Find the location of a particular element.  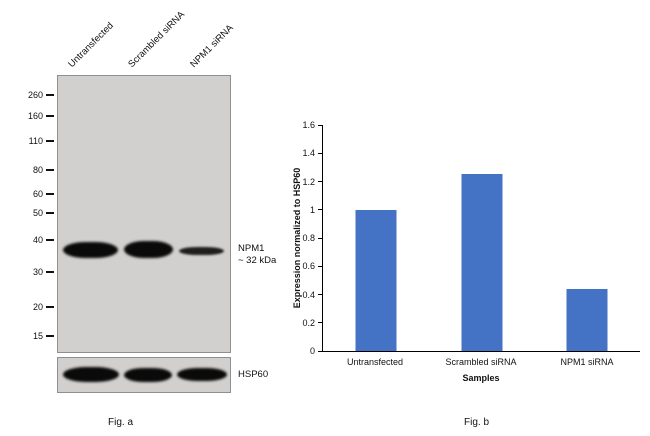

mw-marker: 160 is located at coordinates (35, 116).